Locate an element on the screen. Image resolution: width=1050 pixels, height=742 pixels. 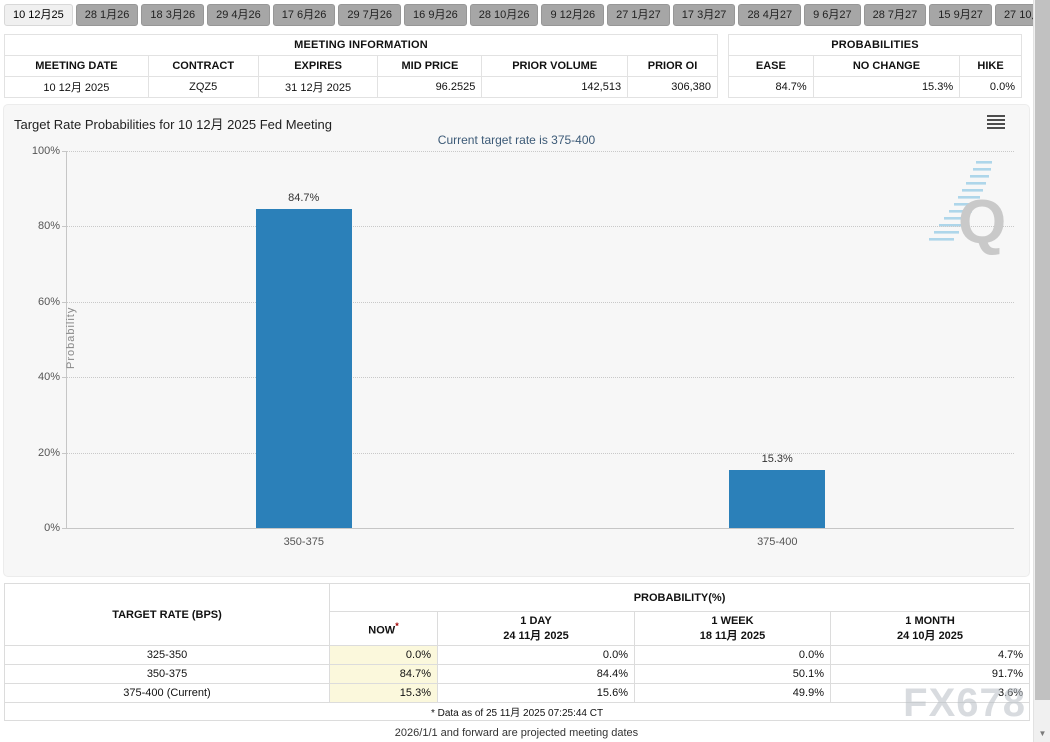
target-rate-cell: 375-400 (Current) is located at coordinates (167, 693).